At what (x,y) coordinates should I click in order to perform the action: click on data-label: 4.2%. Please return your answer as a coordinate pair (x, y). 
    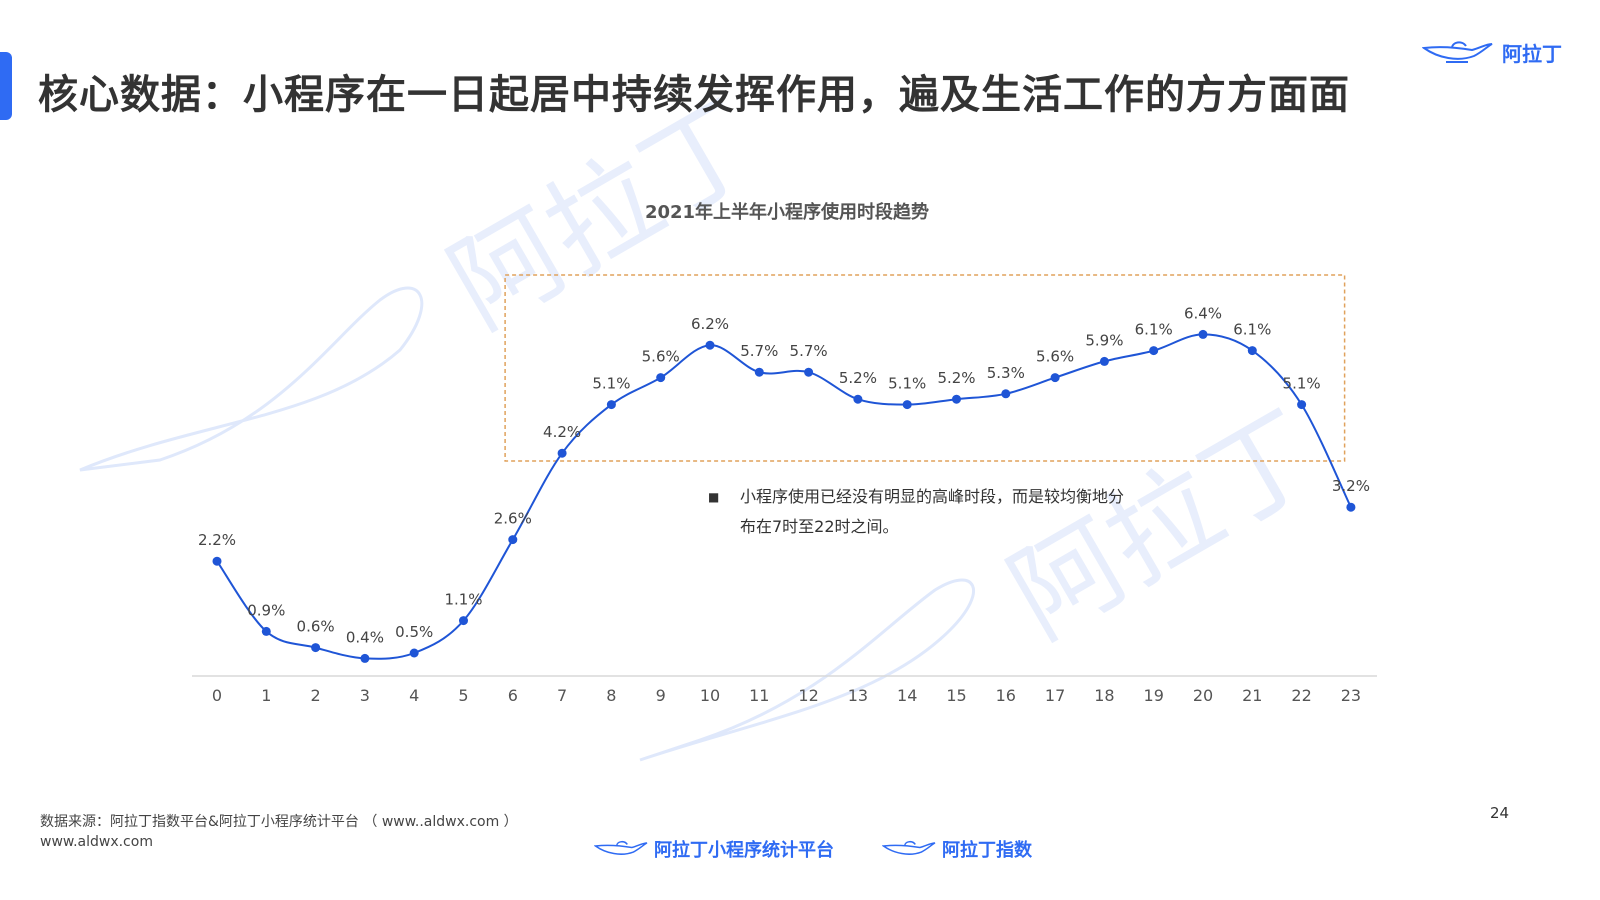
    Looking at the image, I should click on (562, 432).